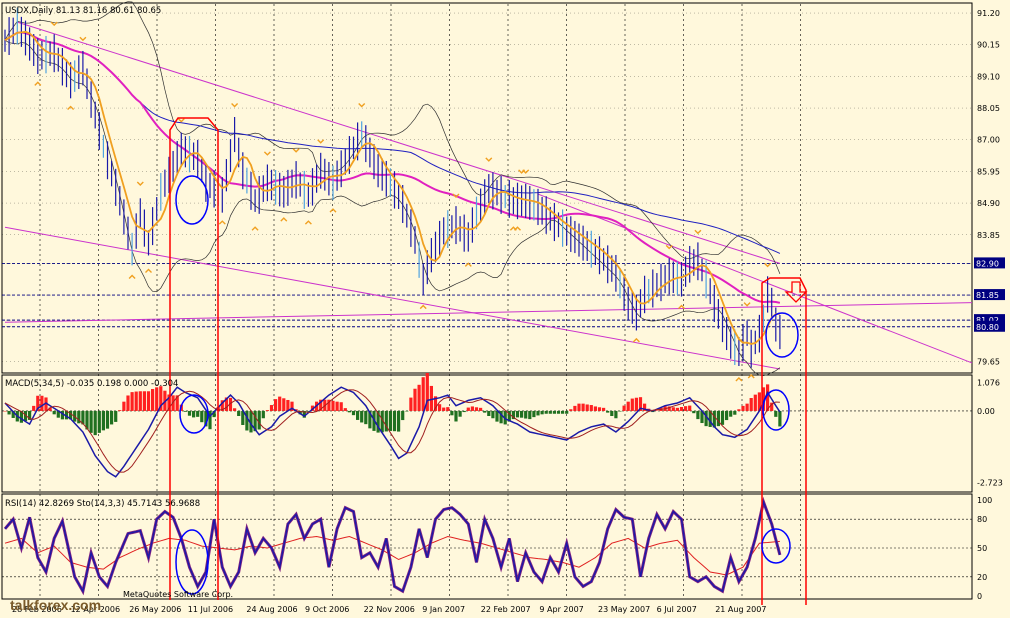 This screenshot has height=618, width=1010. Describe the element at coordinates (784, 441) in the screenshot. I see `annotation-rectangle-right` at that location.